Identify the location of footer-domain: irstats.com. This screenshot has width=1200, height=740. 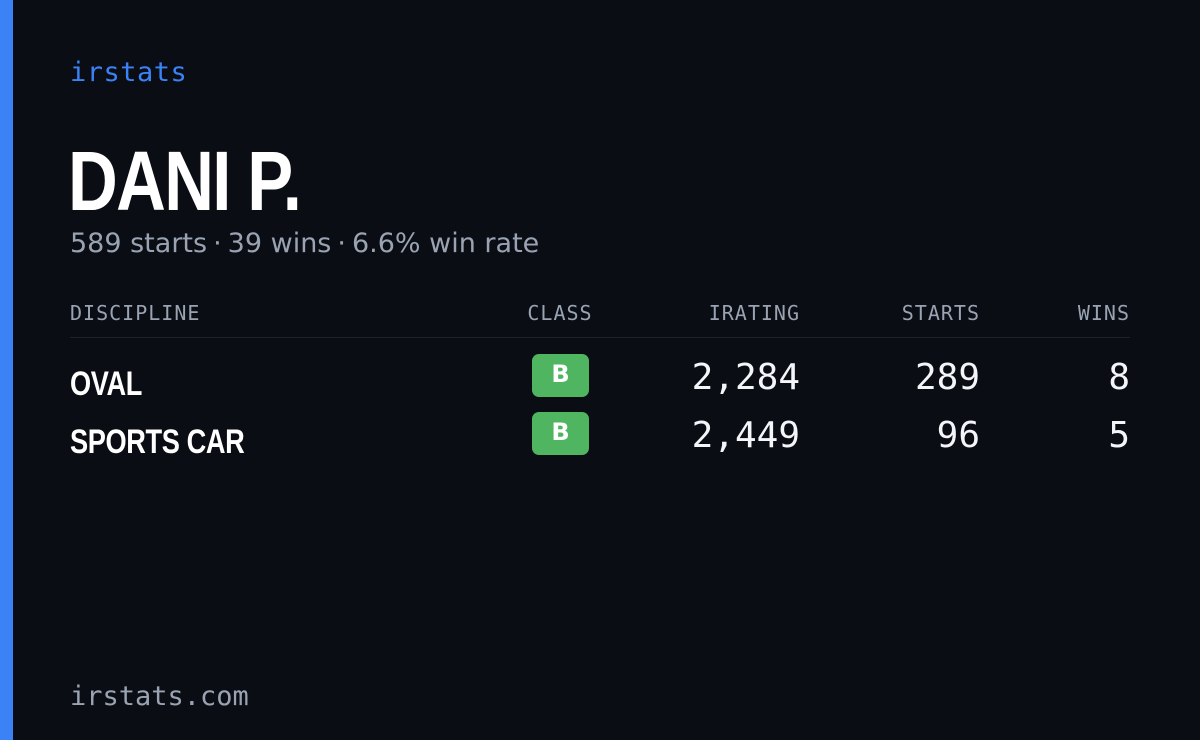
(159, 696).